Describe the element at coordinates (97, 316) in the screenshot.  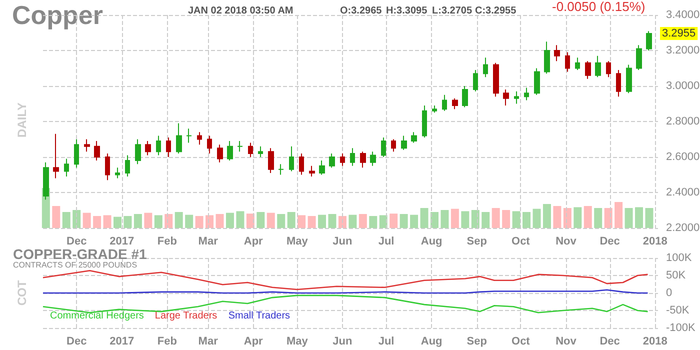
I see `series-label: Commercial Hedgers` at that location.